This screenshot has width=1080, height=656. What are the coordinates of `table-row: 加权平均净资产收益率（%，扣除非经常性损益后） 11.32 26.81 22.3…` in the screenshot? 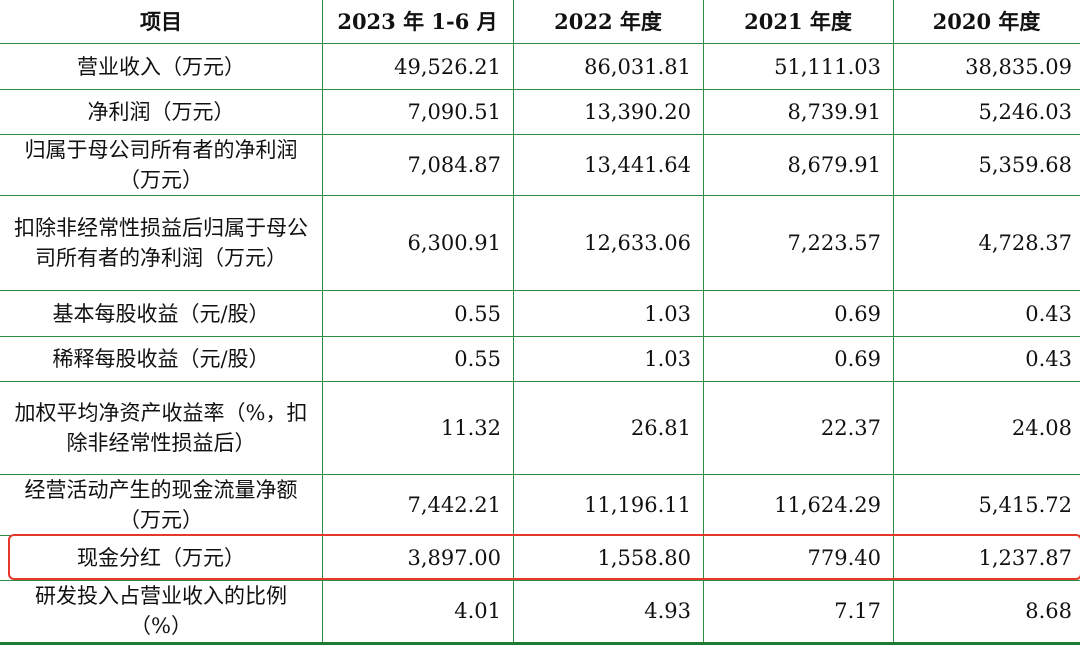 It's located at (540, 428).